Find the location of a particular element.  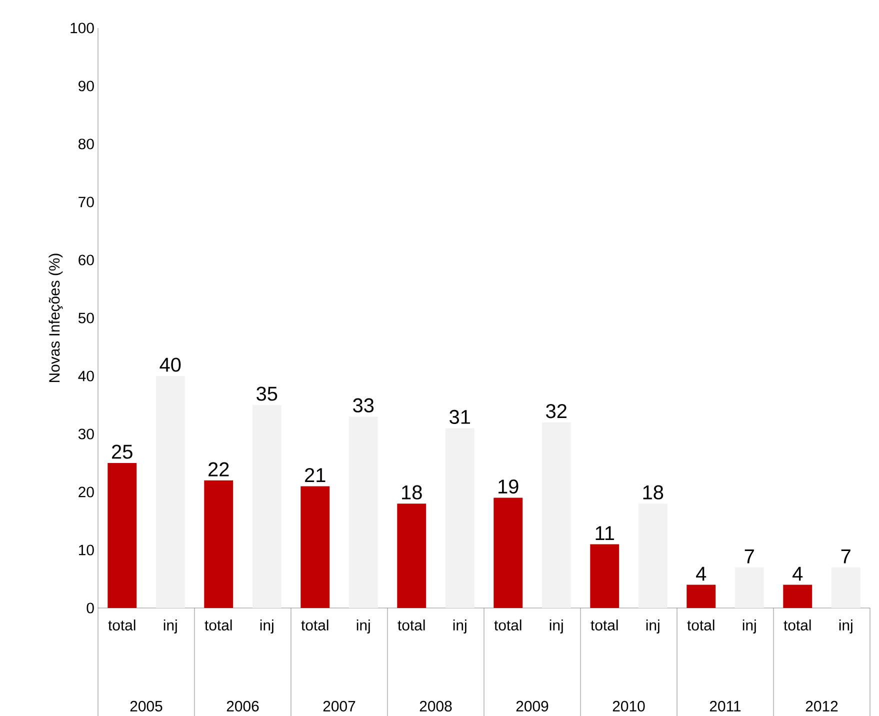

x-tick-label: 2006 is located at coordinates (242, 706).